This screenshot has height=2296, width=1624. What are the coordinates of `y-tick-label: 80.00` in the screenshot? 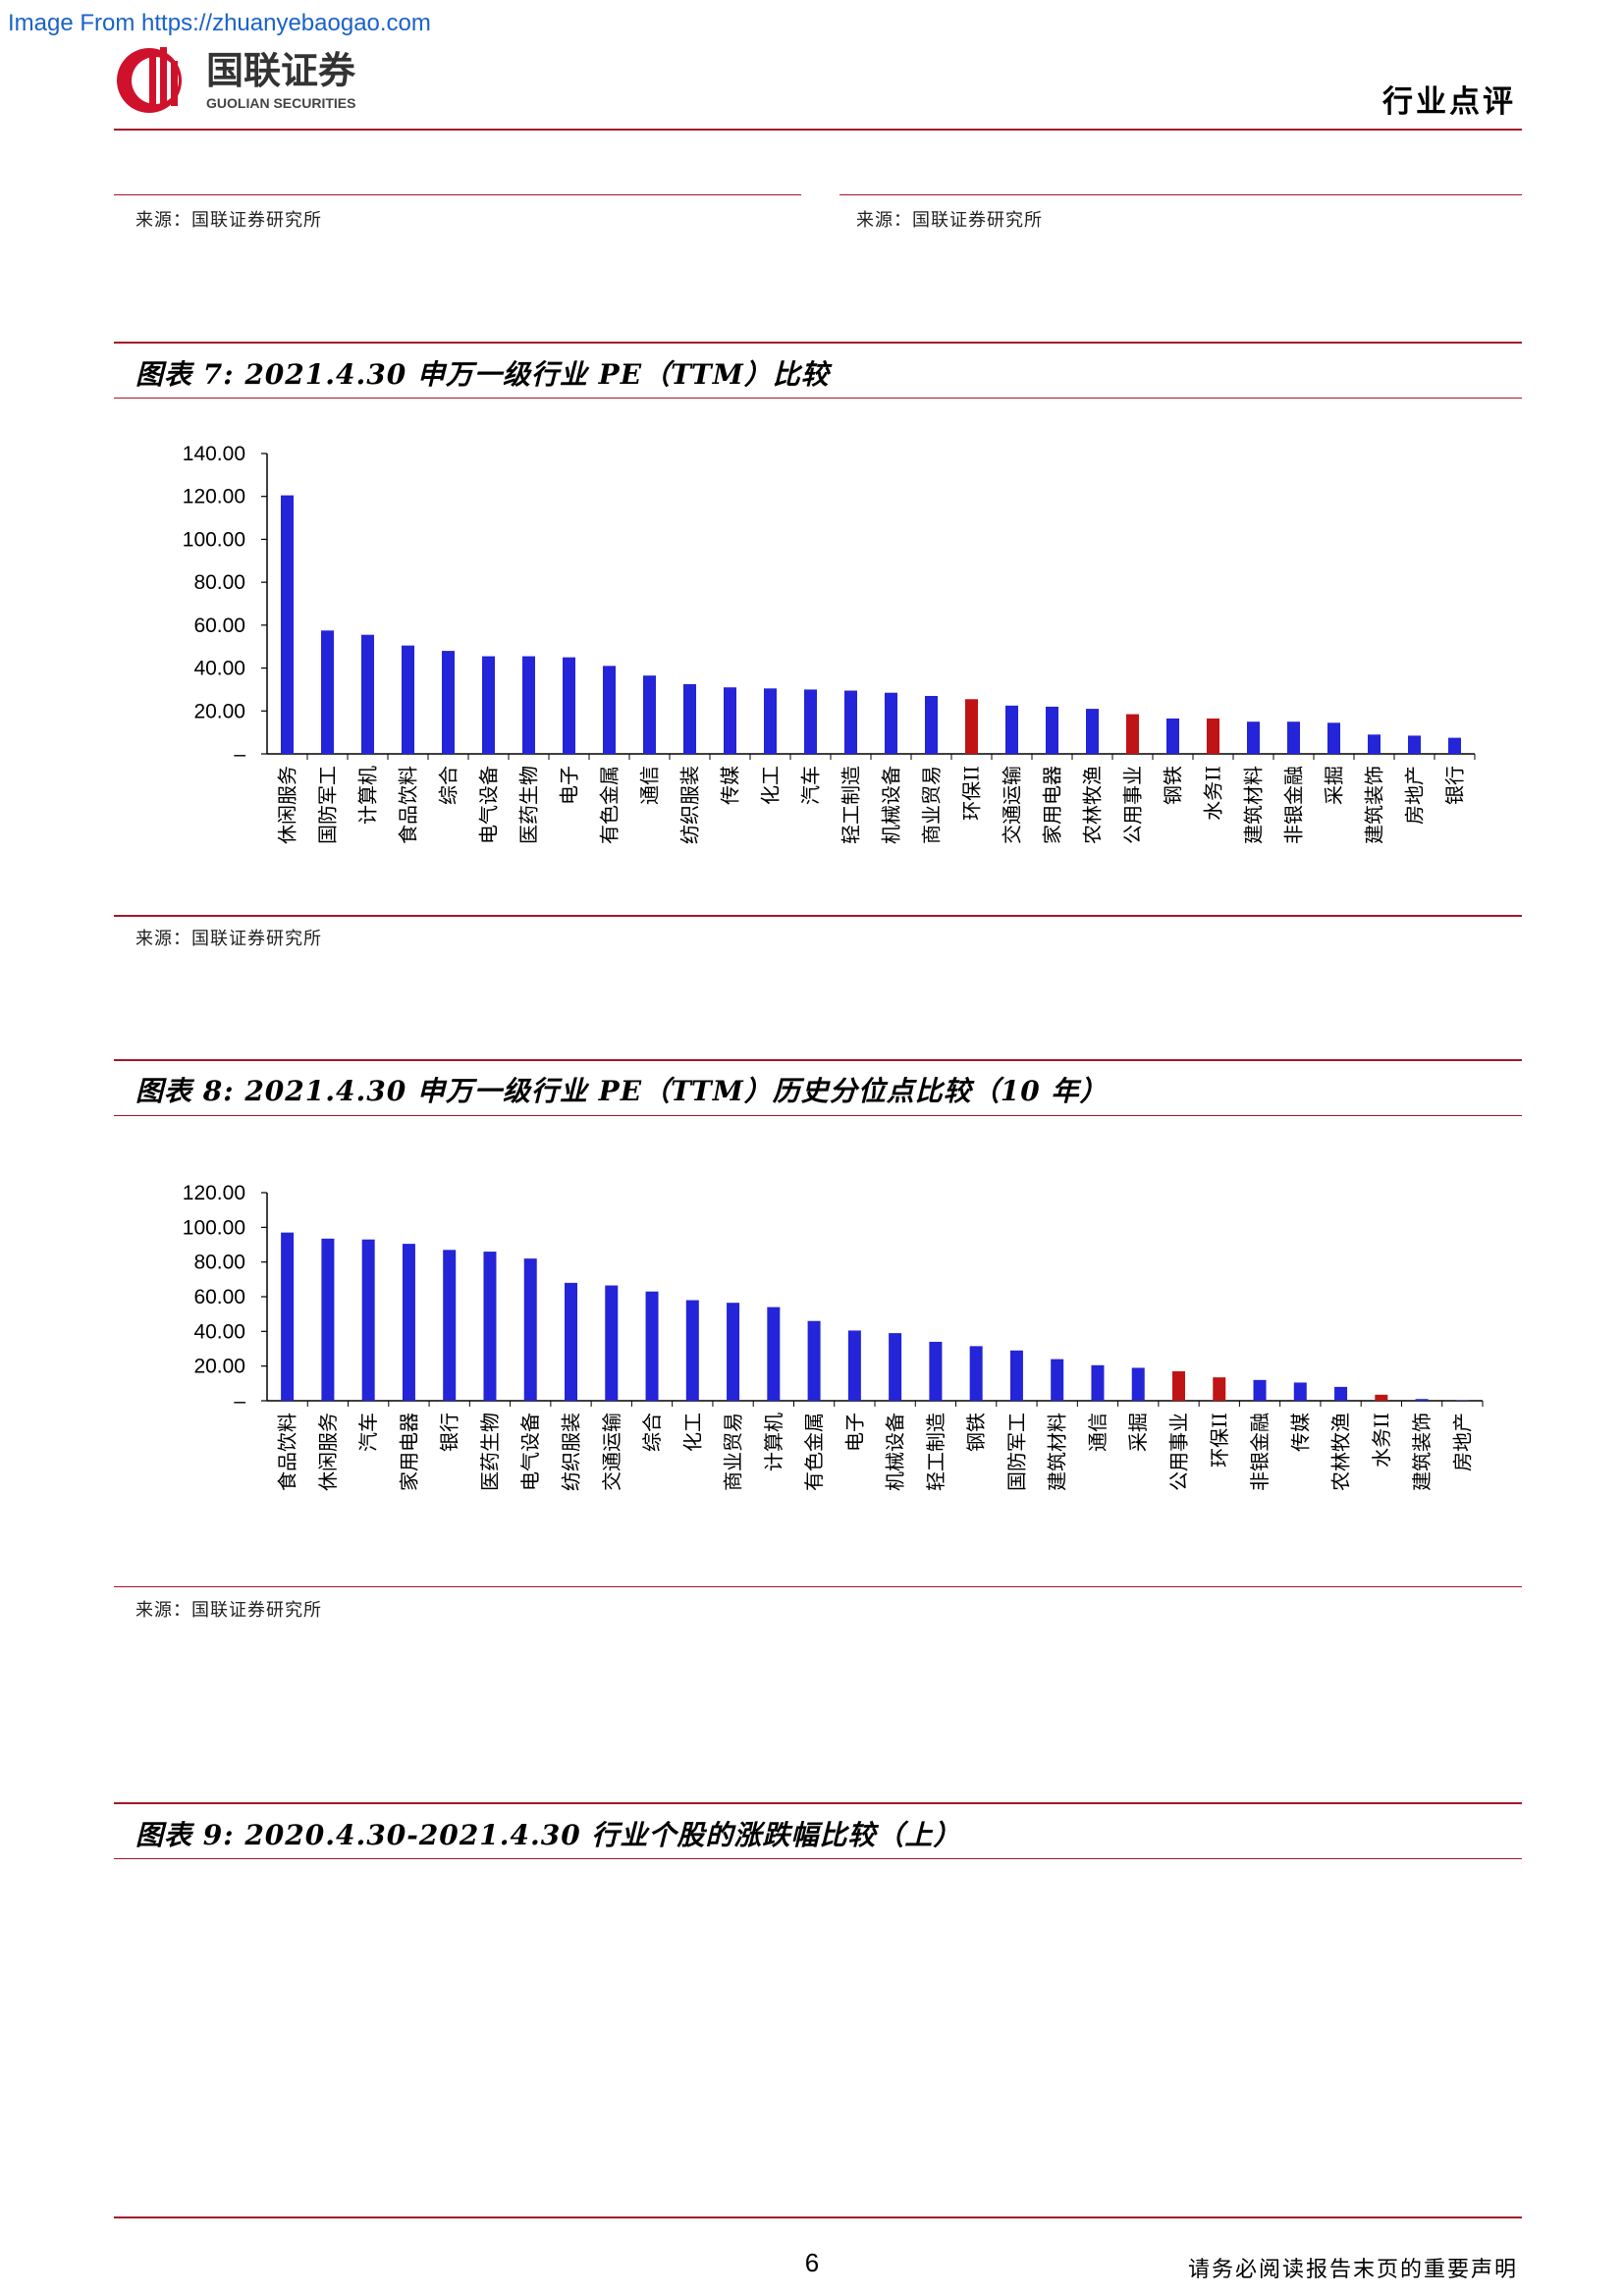 It's located at (219, 1263).